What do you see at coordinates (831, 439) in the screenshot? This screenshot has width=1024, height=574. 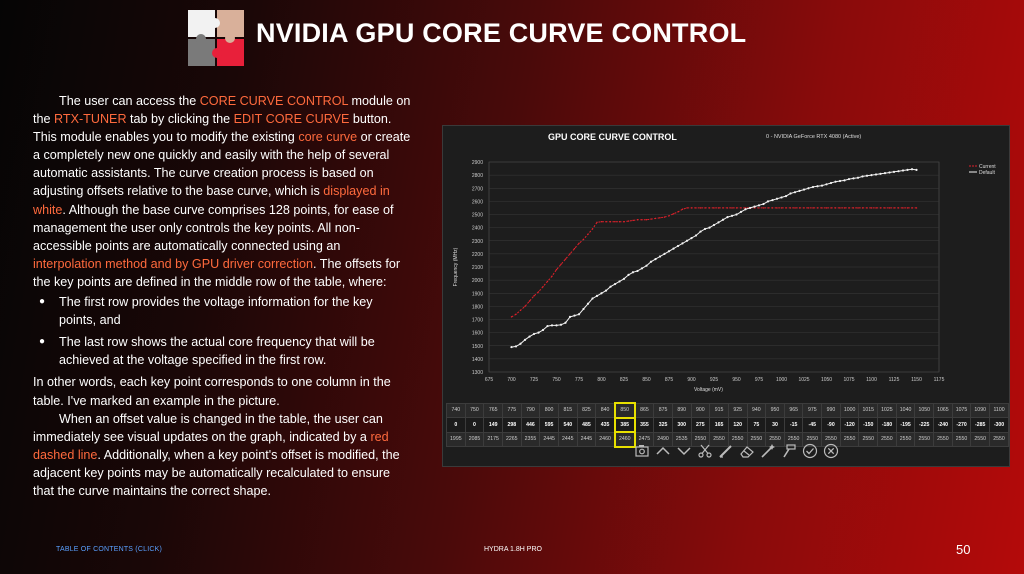 I see `frequency-cell: 2550` at bounding box center [831, 439].